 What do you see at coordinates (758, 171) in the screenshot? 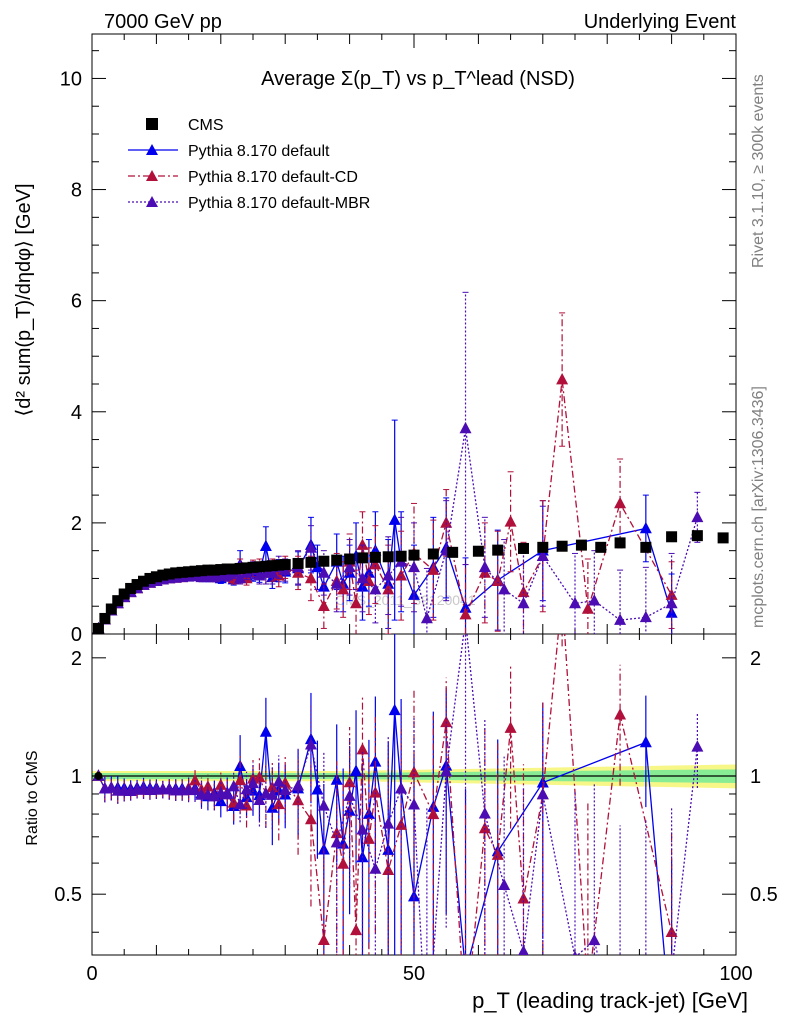
I see `side-text-top: Rivet 3.1.10, ≥ 300k events` at bounding box center [758, 171].